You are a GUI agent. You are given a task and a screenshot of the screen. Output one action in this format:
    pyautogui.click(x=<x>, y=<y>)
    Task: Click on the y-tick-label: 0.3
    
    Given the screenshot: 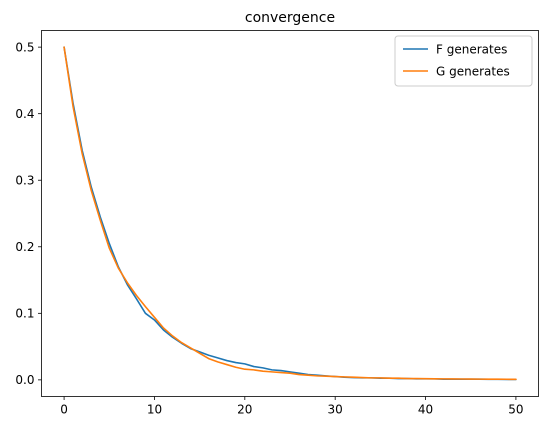 What is the action you would take?
    pyautogui.click(x=24, y=181)
    